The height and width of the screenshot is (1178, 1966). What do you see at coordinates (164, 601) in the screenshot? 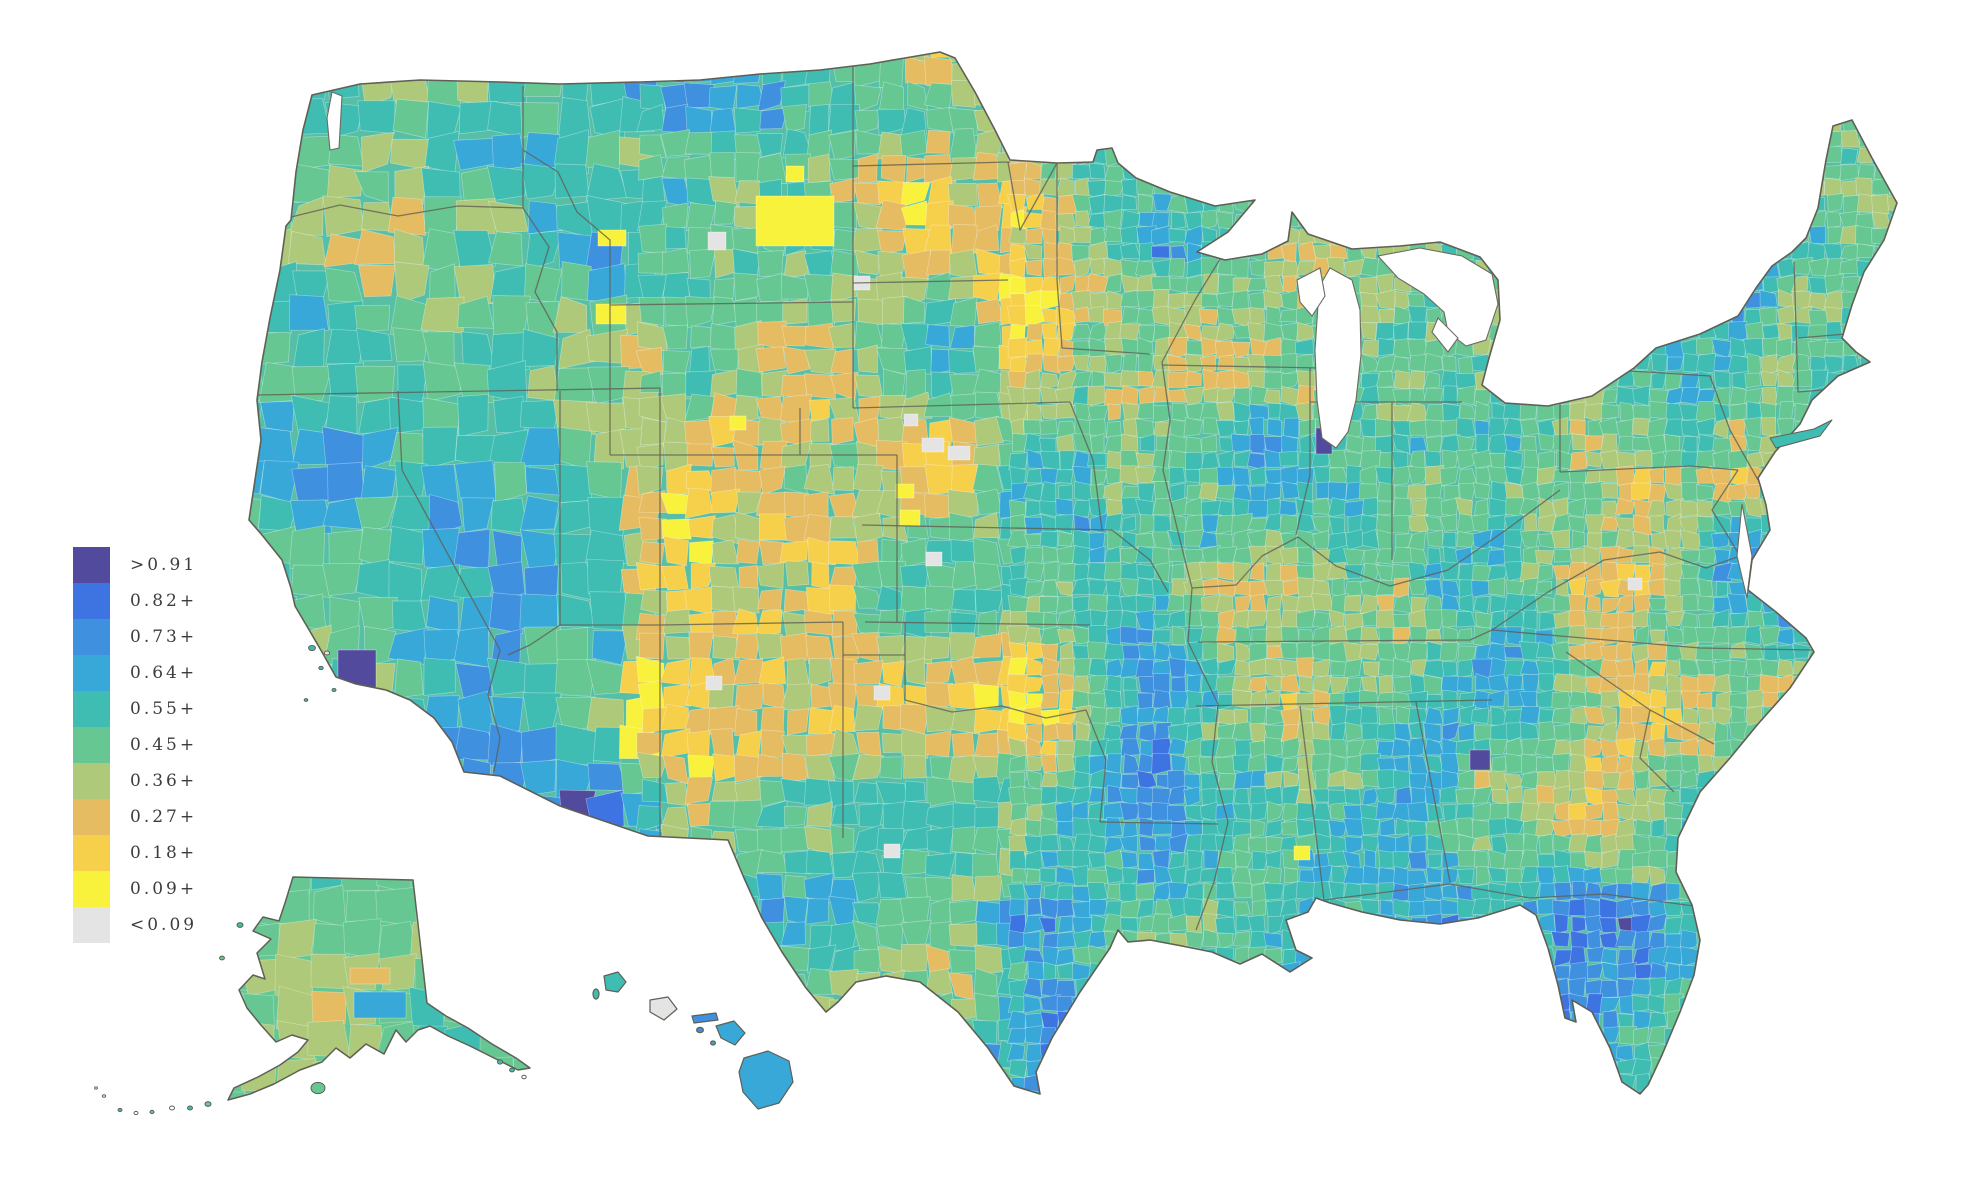
I see `legend-label: 0.82+` at bounding box center [164, 601].